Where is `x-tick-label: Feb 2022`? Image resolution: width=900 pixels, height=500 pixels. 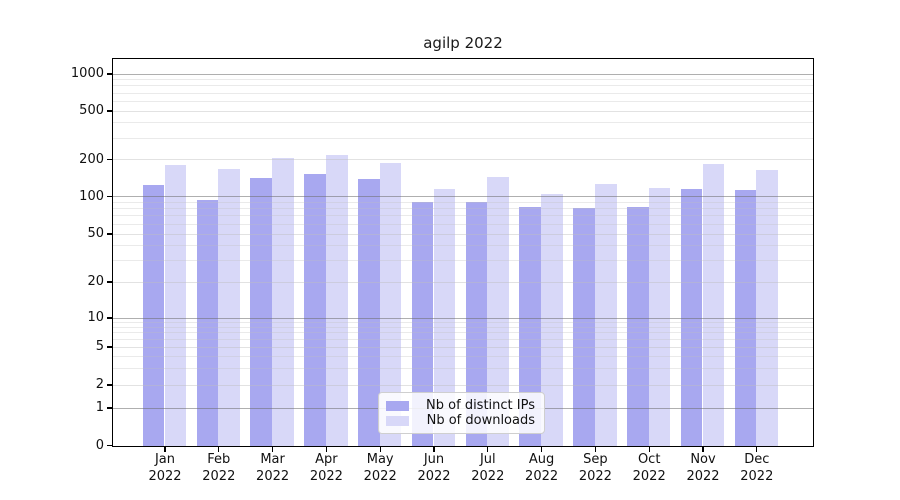
x-tick-label: Feb 2022 is located at coordinates (219, 468).